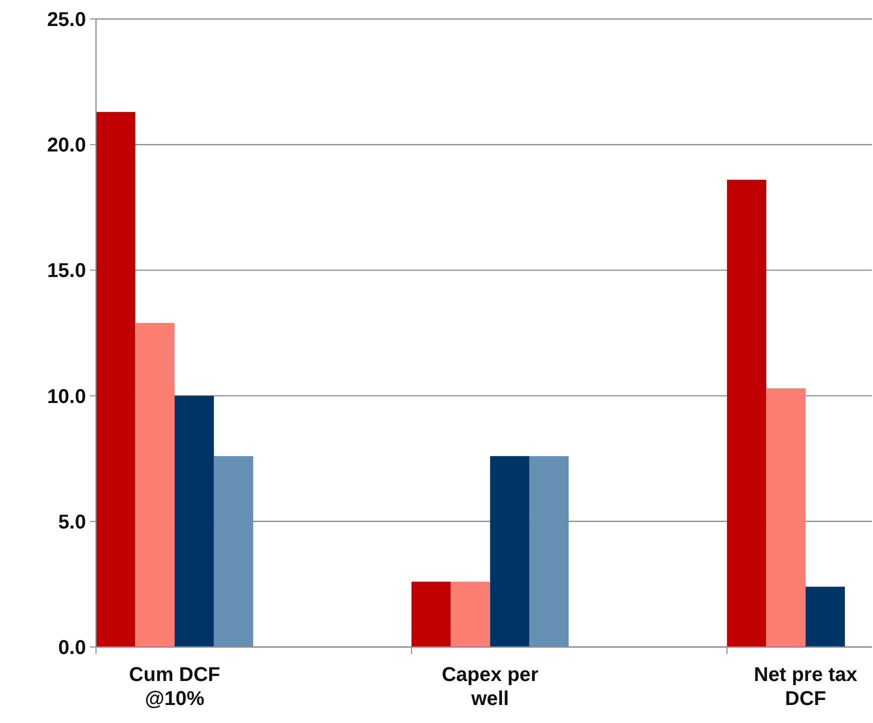 The image size is (873, 723). I want to click on y-tick-label: 20.0, so click(66, 145).